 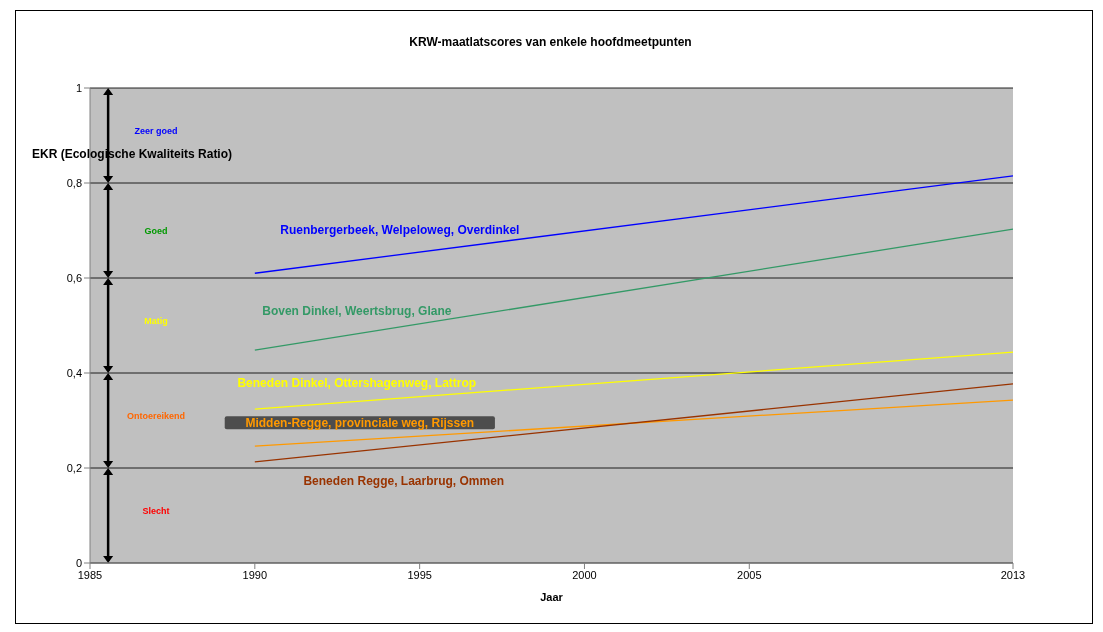 I want to click on y-tick-label: 0,8, so click(x=74, y=182).